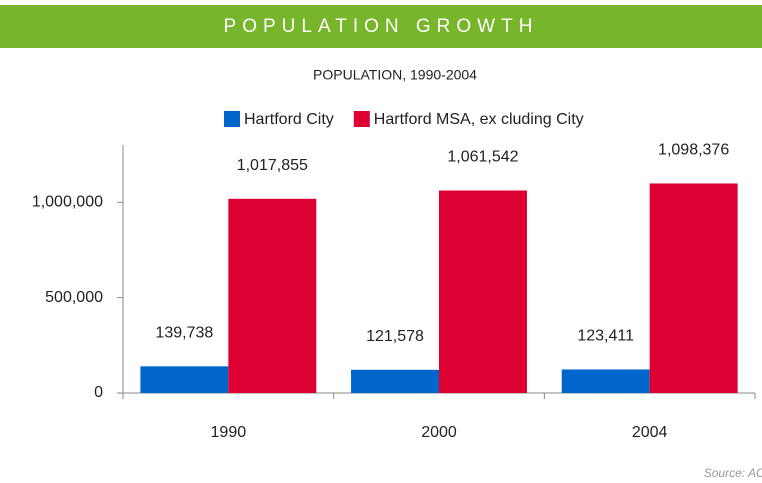  I want to click on legend-label: Hartford MSA, ex cluding City, so click(479, 119).